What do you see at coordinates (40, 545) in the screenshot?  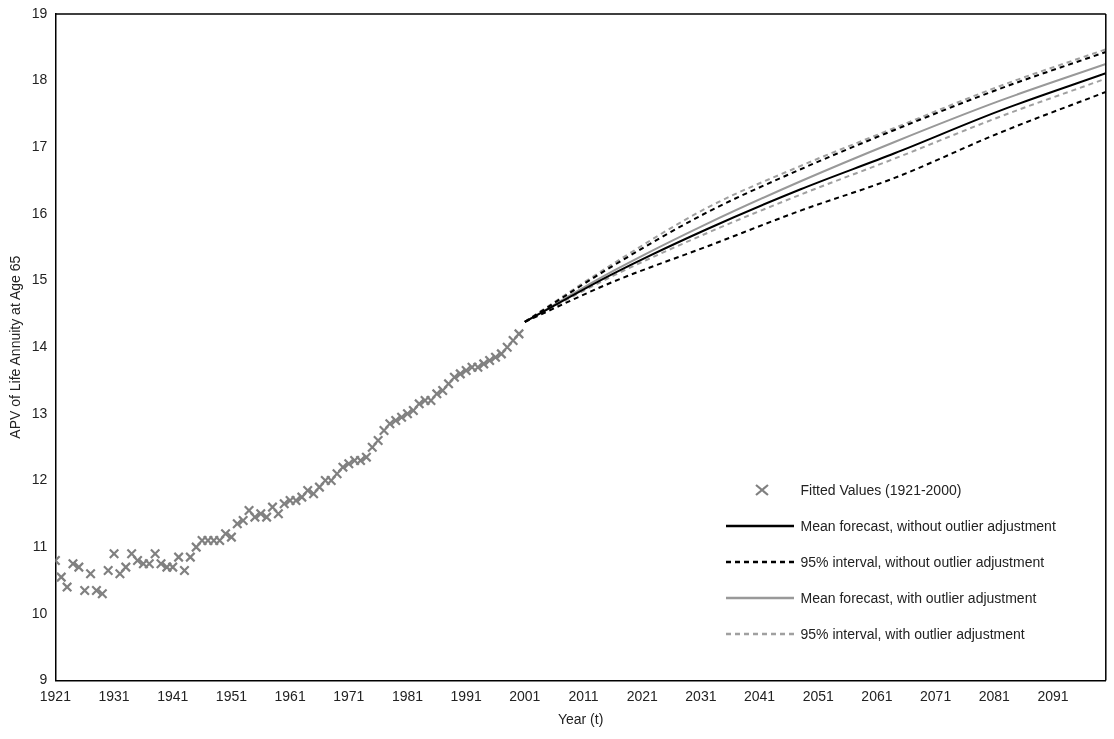 I see `y-tick-label: 11` at bounding box center [40, 545].